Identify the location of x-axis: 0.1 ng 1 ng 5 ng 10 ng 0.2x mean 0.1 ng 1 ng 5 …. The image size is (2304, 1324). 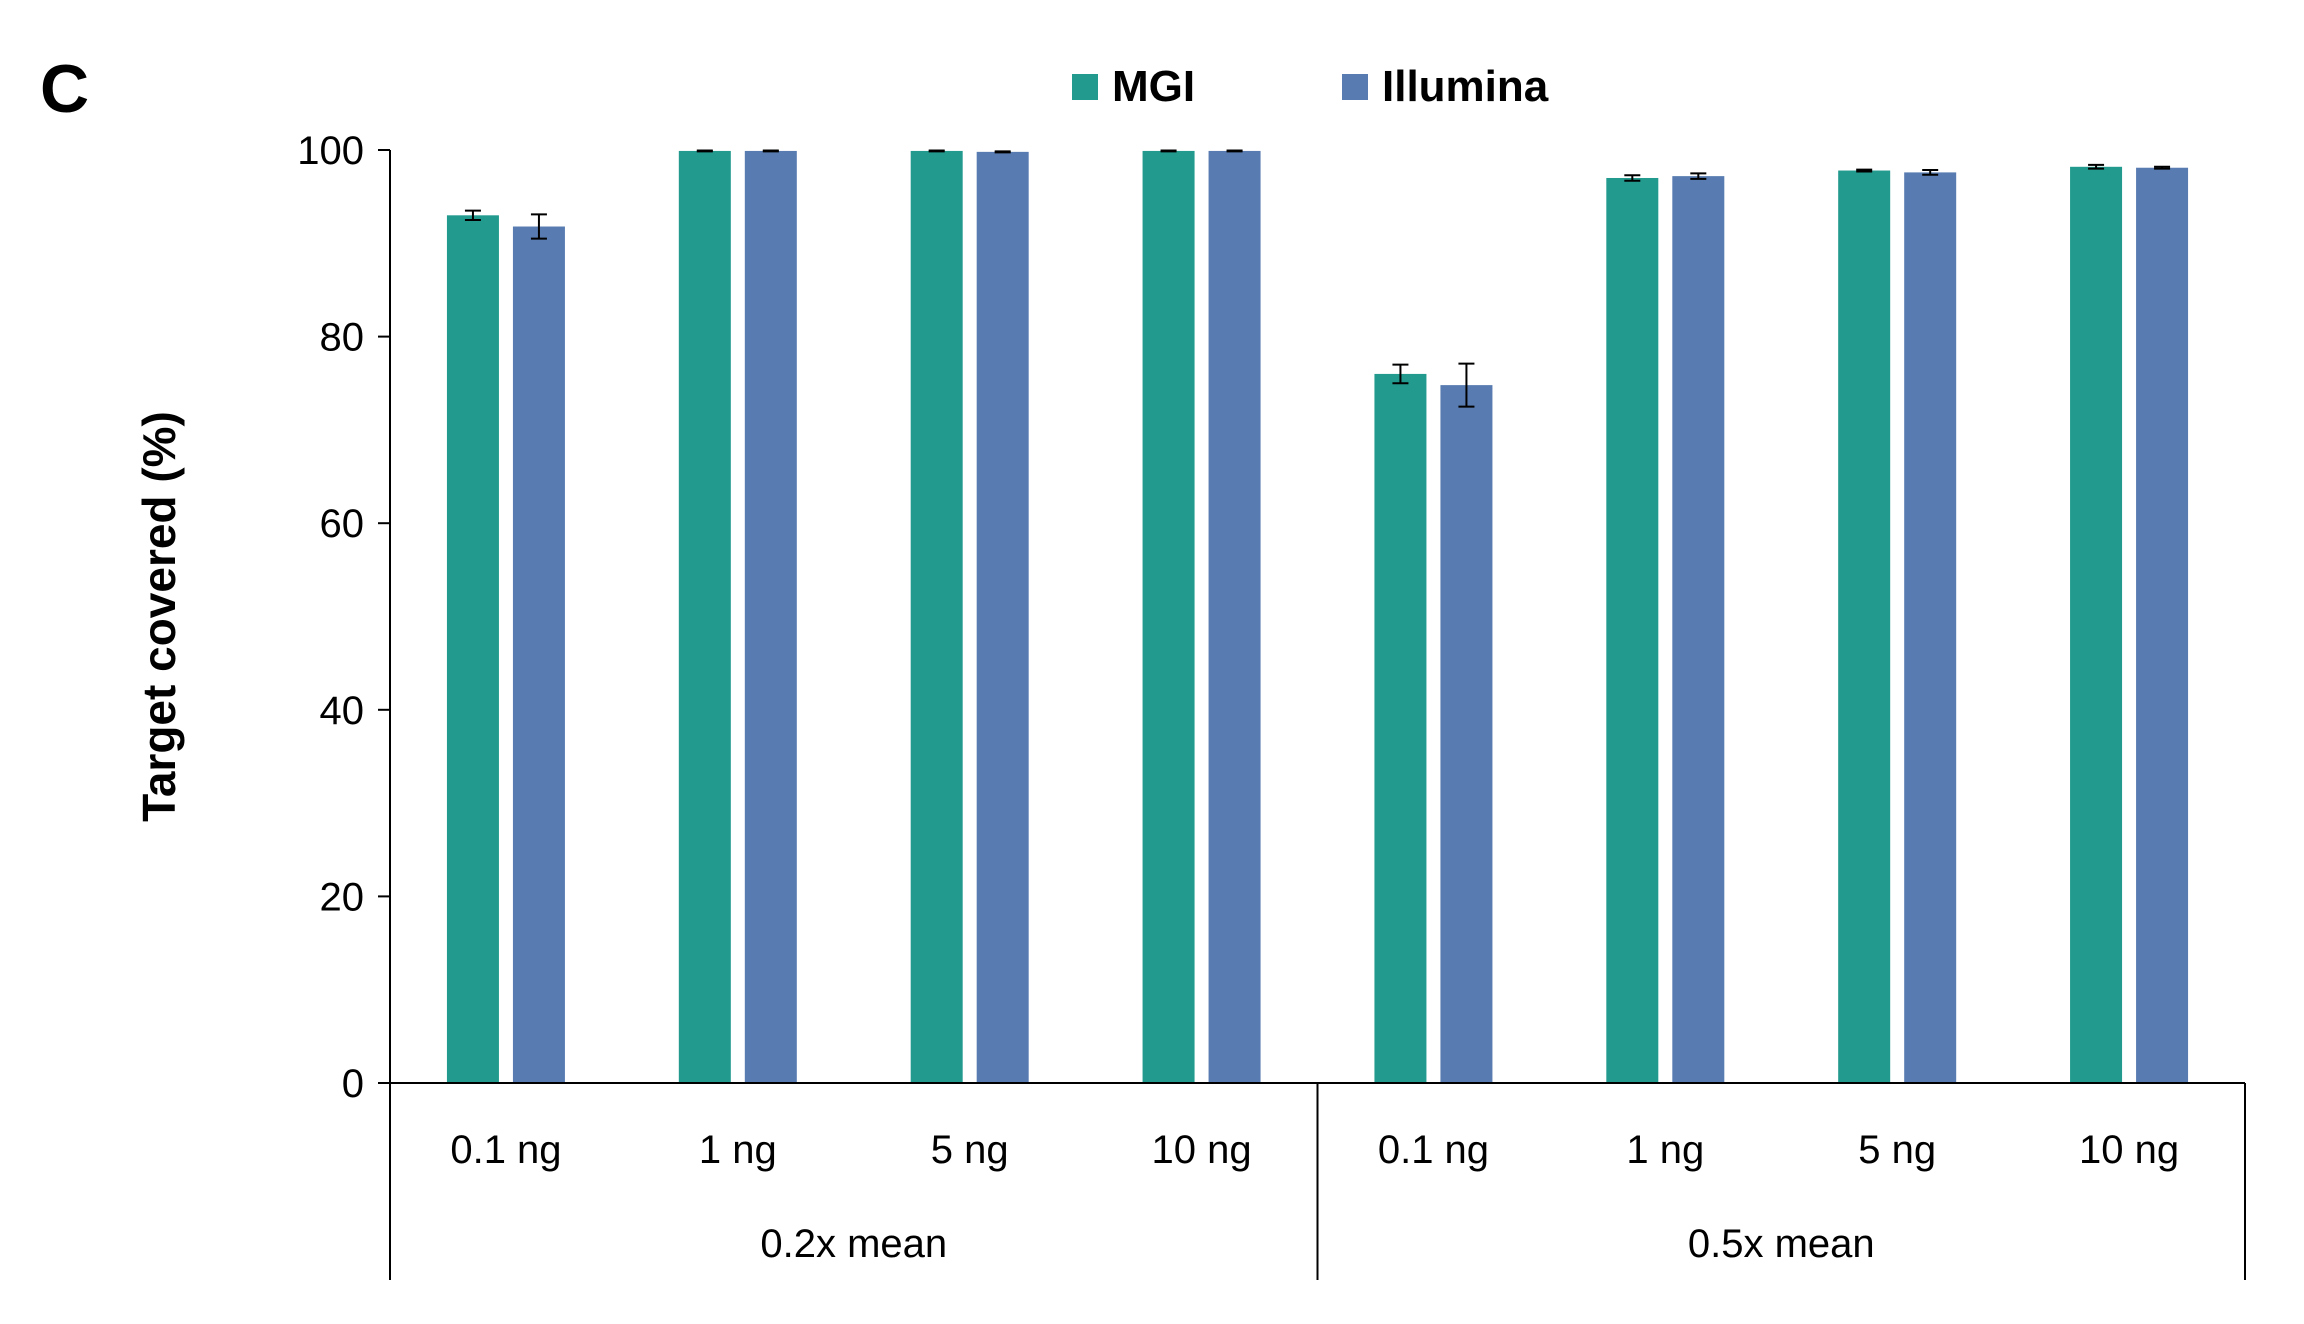
(1317, 1181).